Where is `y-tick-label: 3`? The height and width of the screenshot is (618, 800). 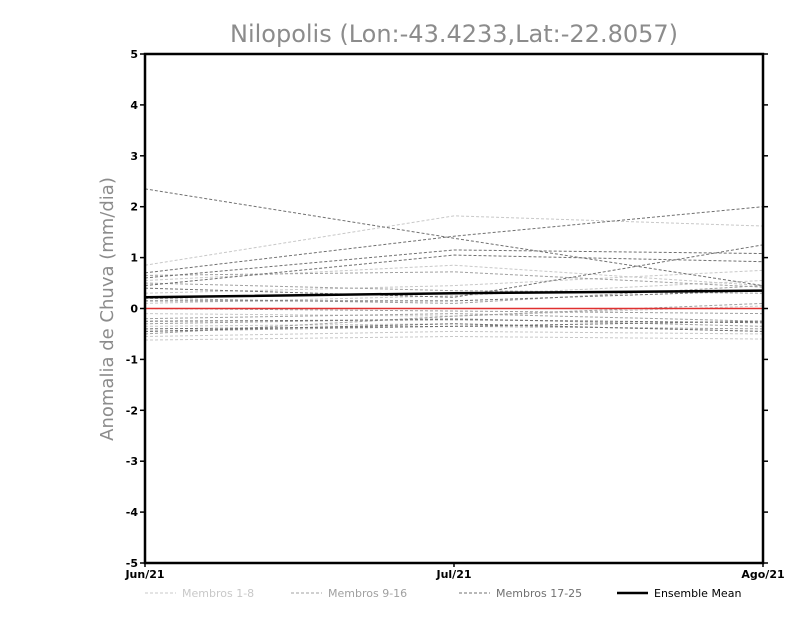
y-tick-label: 3 is located at coordinates (134, 156).